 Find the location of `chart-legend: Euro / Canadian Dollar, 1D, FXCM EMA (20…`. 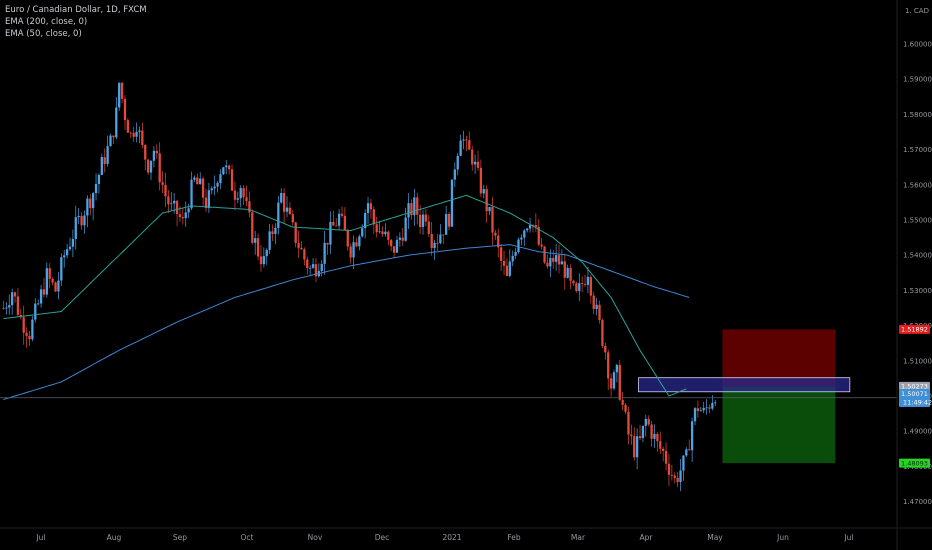

chart-legend: Euro / Canadian Dollar, 1D, FXCM EMA (20… is located at coordinates (76, 22).